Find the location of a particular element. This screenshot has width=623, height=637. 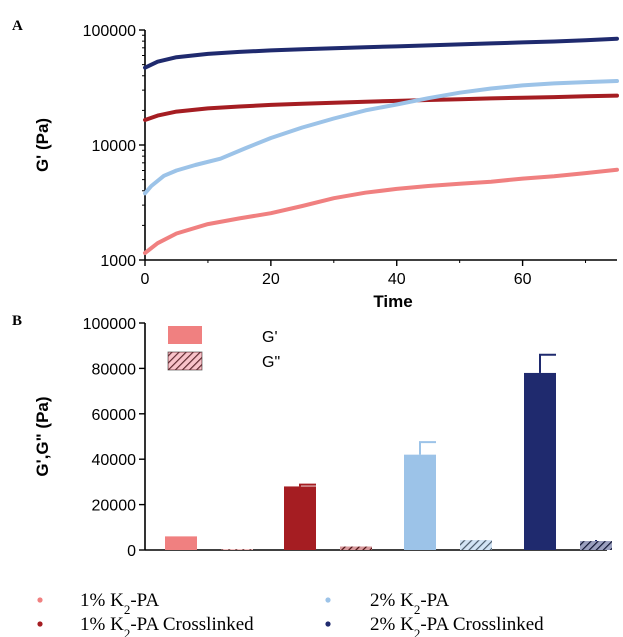

legend-dot-s2c is located at coordinates (328, 624).